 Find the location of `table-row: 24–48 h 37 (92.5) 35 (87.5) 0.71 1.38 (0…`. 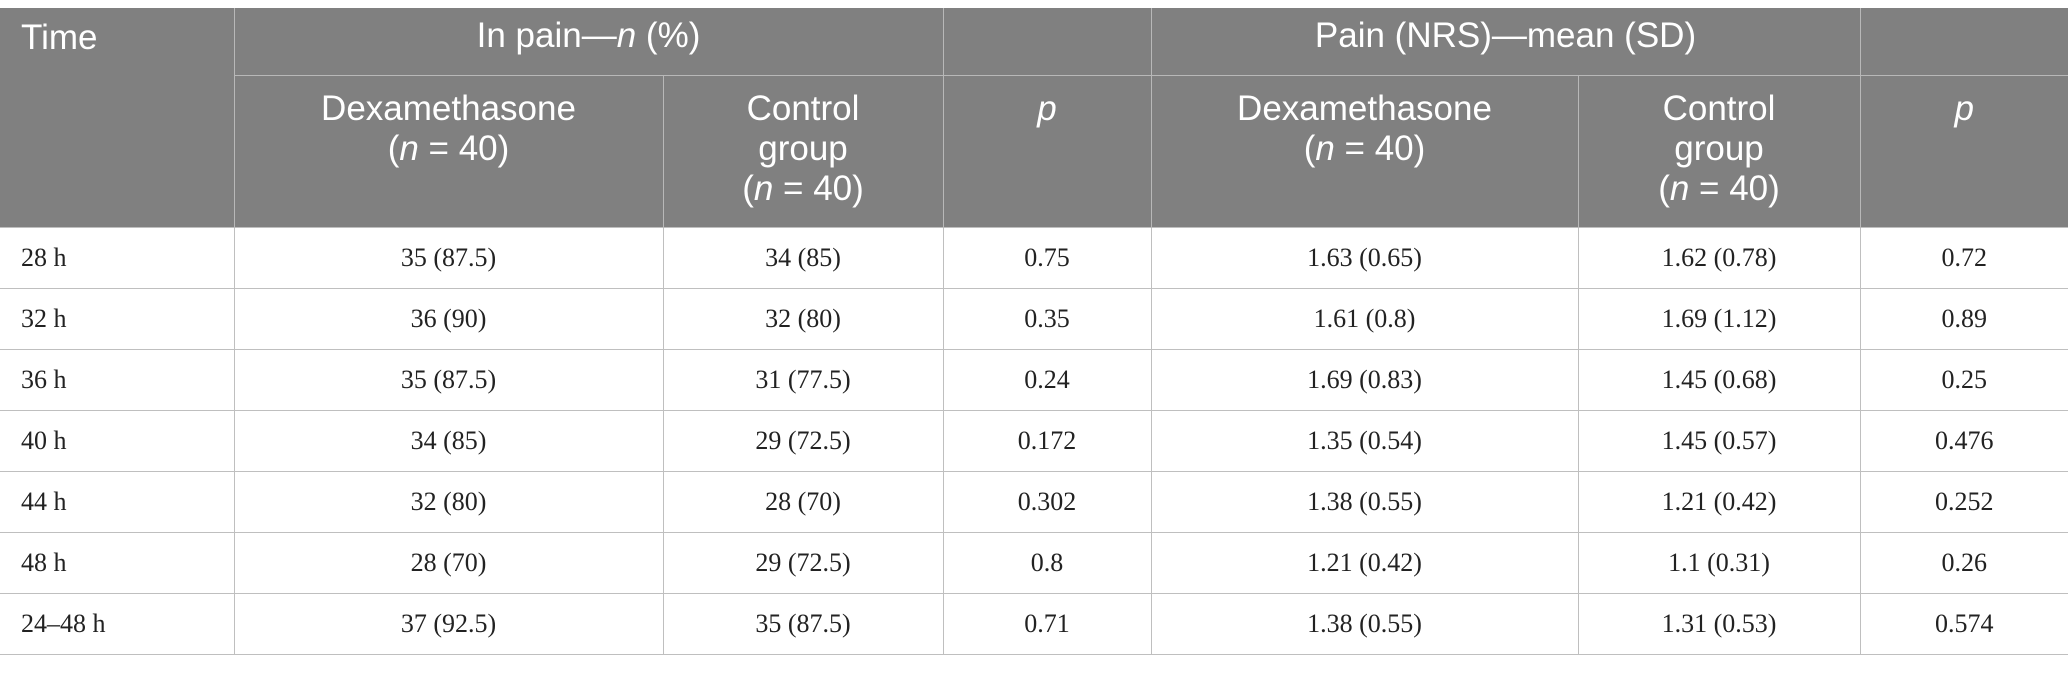

table-row: 24–48 h 37 (92.5) 35 (87.5) 0.71 1.38 (0… is located at coordinates (1034, 624).